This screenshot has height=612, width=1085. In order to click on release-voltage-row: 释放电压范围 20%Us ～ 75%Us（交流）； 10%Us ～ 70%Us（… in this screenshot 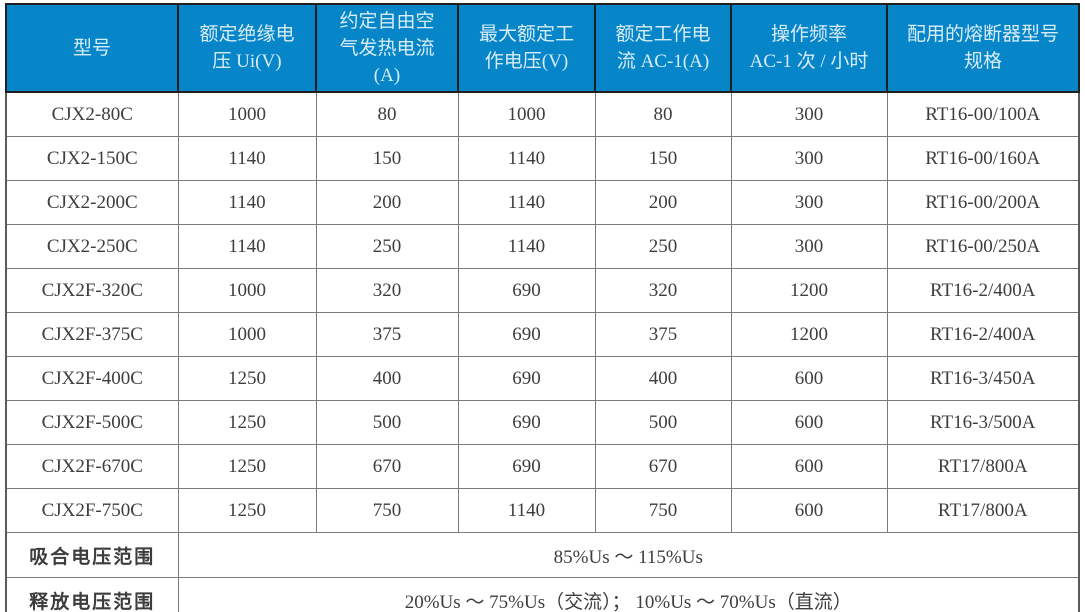, I will do `click(542, 594)`.